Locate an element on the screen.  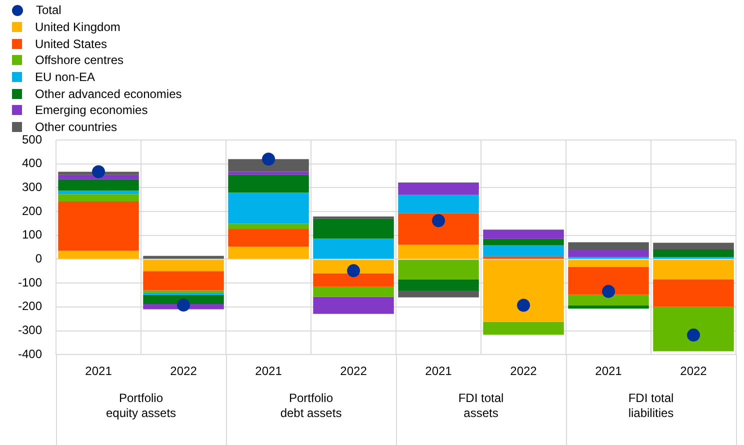
text: Portfolio equity assets is located at coordinates (141, 405).